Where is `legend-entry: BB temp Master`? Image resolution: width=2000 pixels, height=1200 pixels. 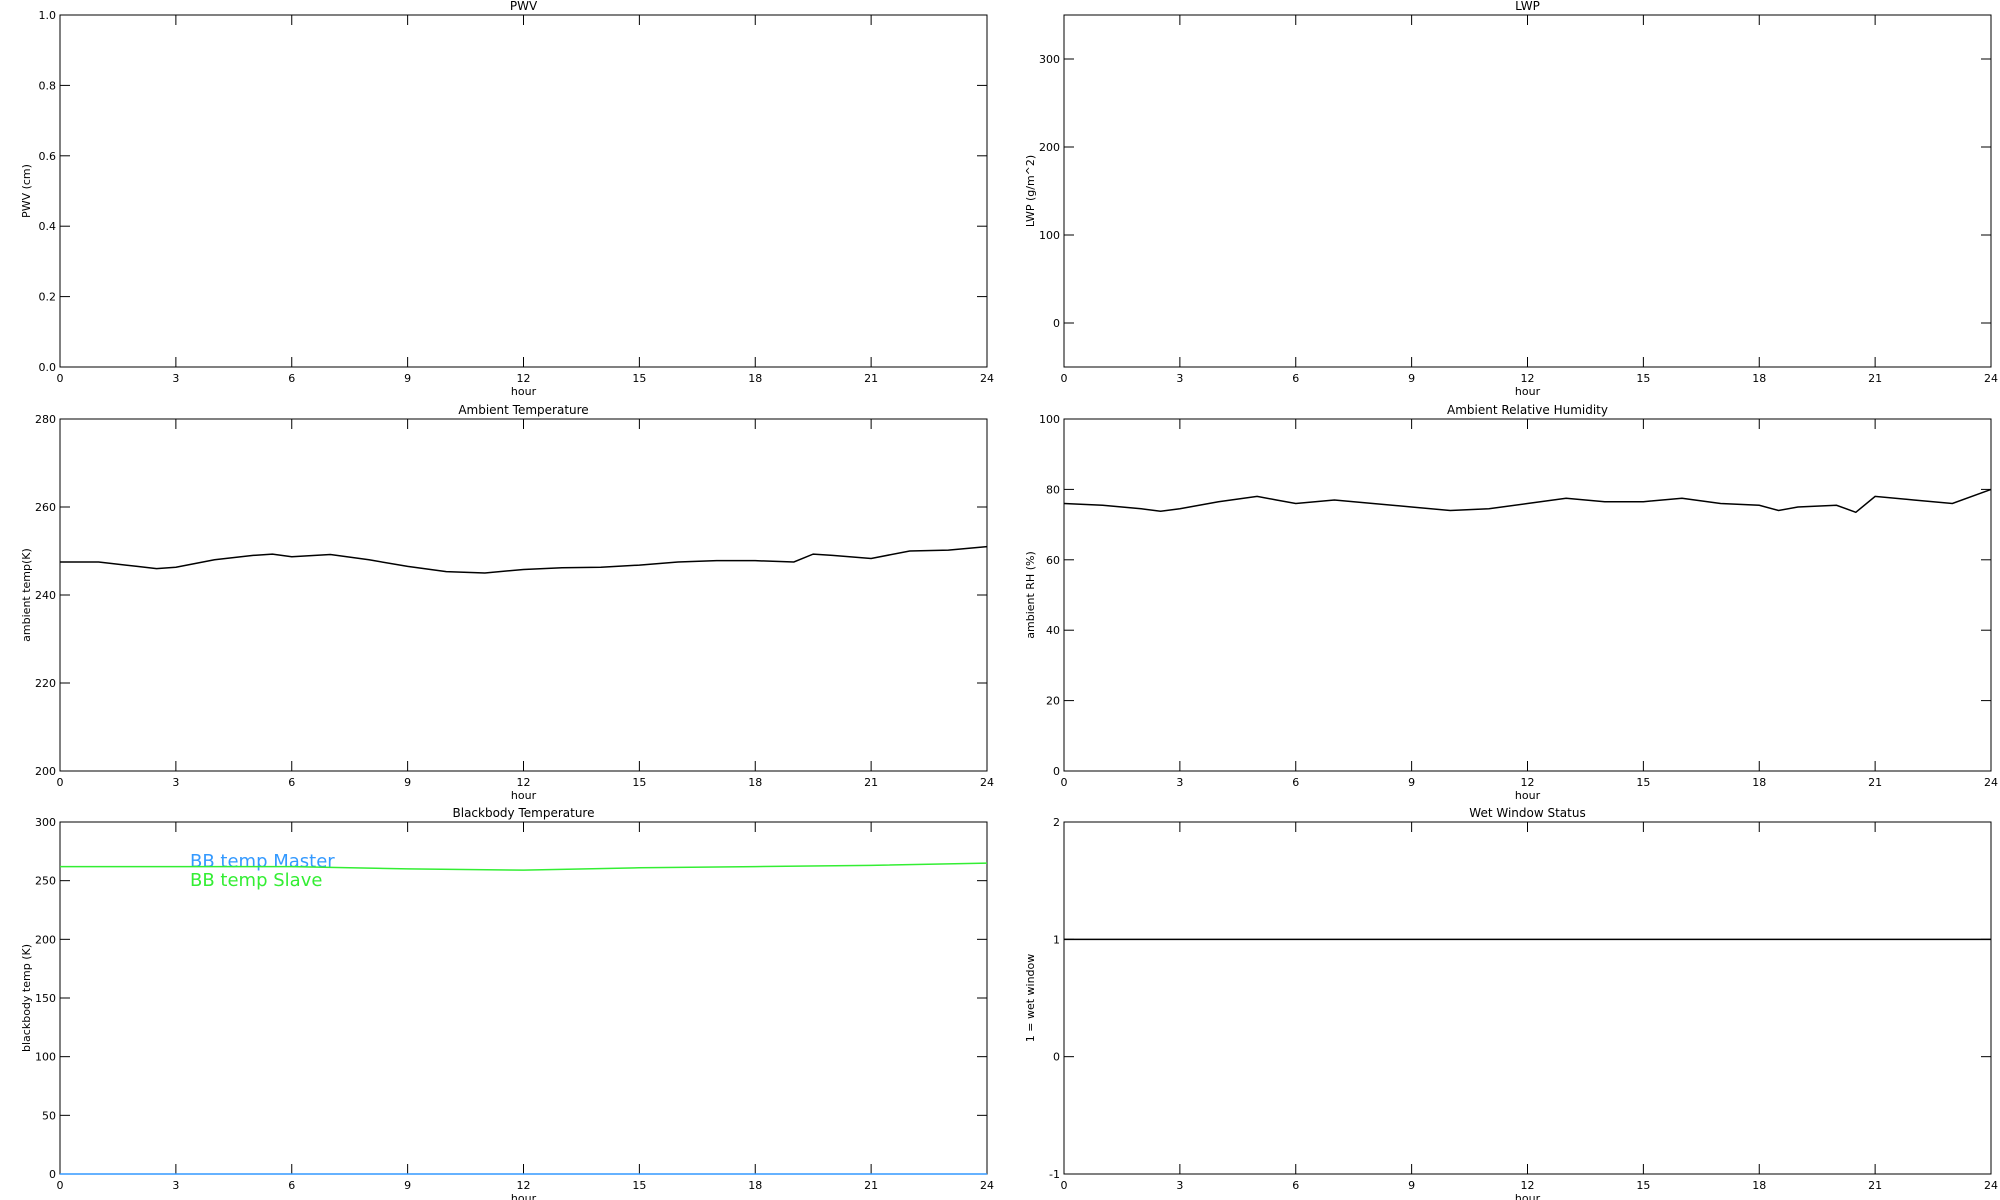 legend-entry: BB temp Master is located at coordinates (262, 861).